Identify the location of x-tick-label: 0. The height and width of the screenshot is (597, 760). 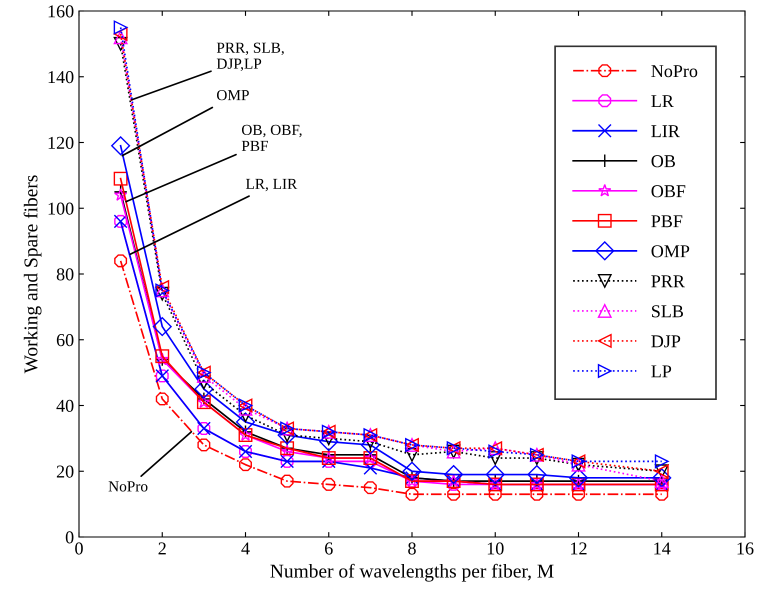
(79, 548).